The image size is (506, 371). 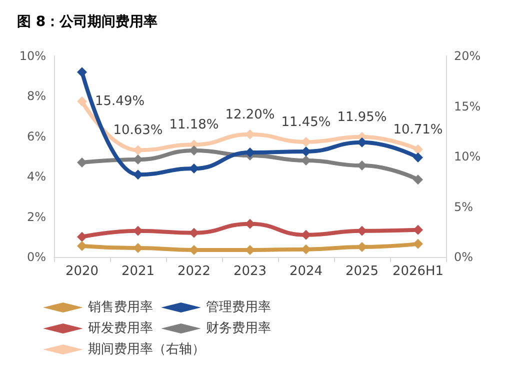 What do you see at coordinates (362, 271) in the screenshot?
I see `x-tick-label: 2025` at bounding box center [362, 271].